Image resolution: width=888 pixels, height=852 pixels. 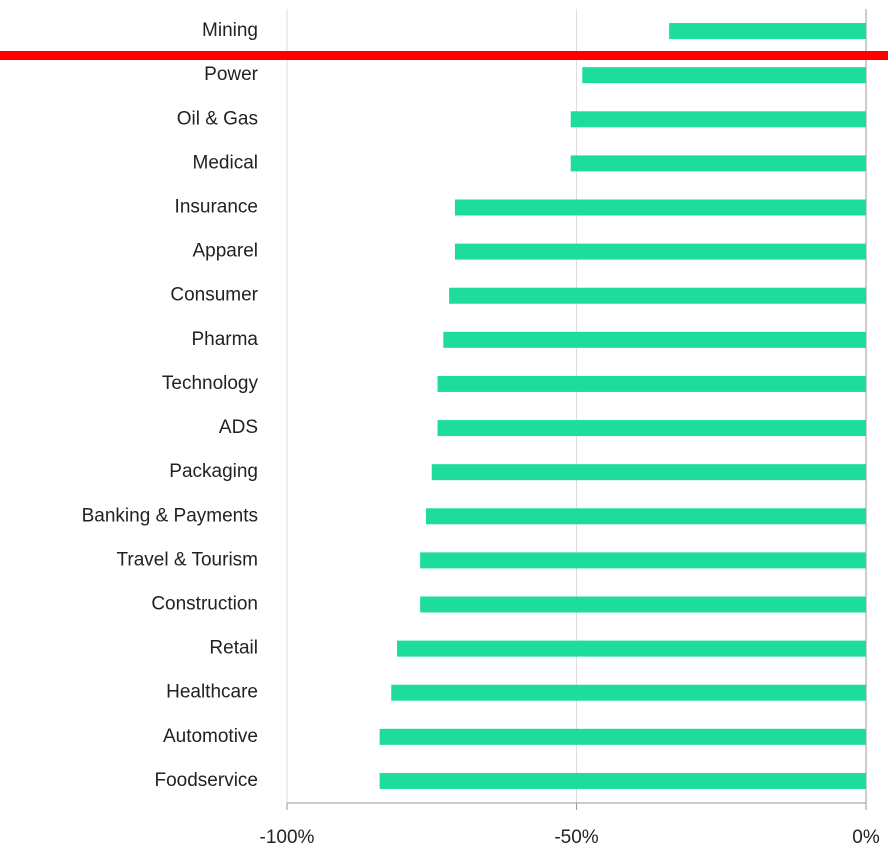 I want to click on y-tick-label: Travel & Tourism, so click(x=187, y=559).